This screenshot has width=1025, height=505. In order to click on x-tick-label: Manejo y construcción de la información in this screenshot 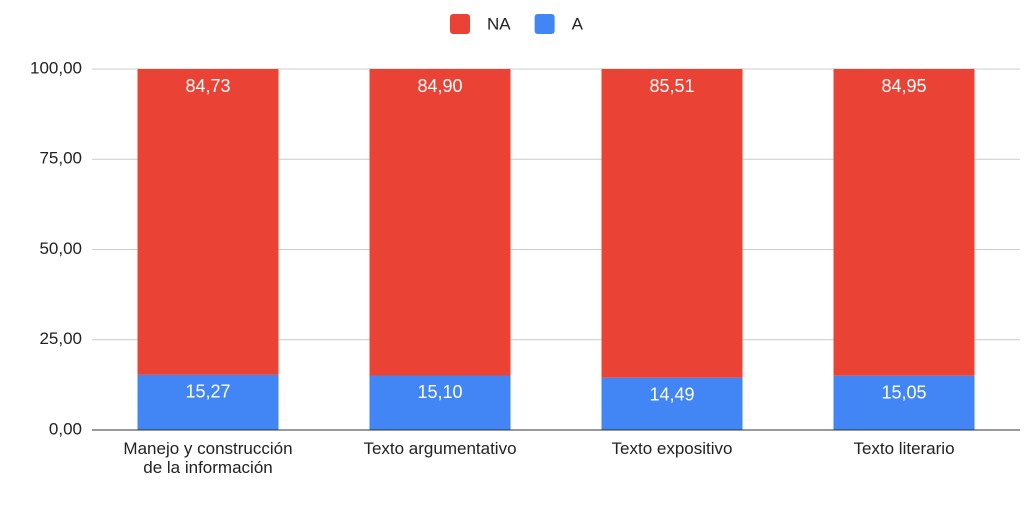, I will do `click(208, 458)`.